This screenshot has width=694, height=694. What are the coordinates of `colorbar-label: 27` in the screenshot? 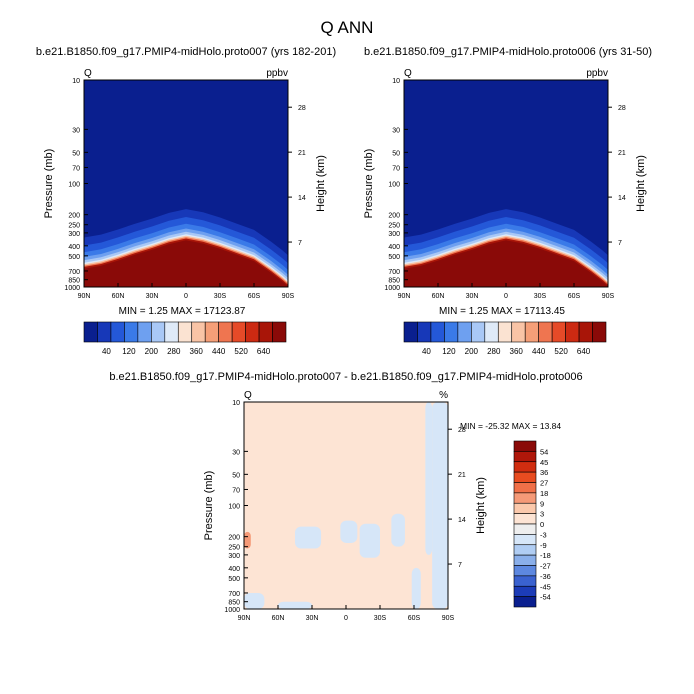 It's located at (544, 483).